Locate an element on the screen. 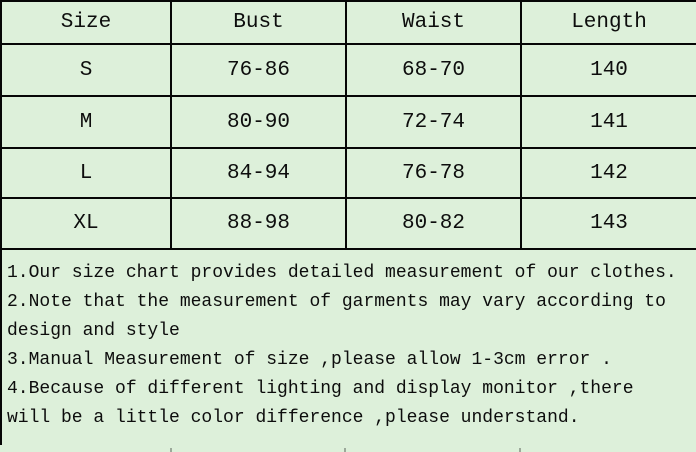  column-header-size: Size is located at coordinates (86, 22).